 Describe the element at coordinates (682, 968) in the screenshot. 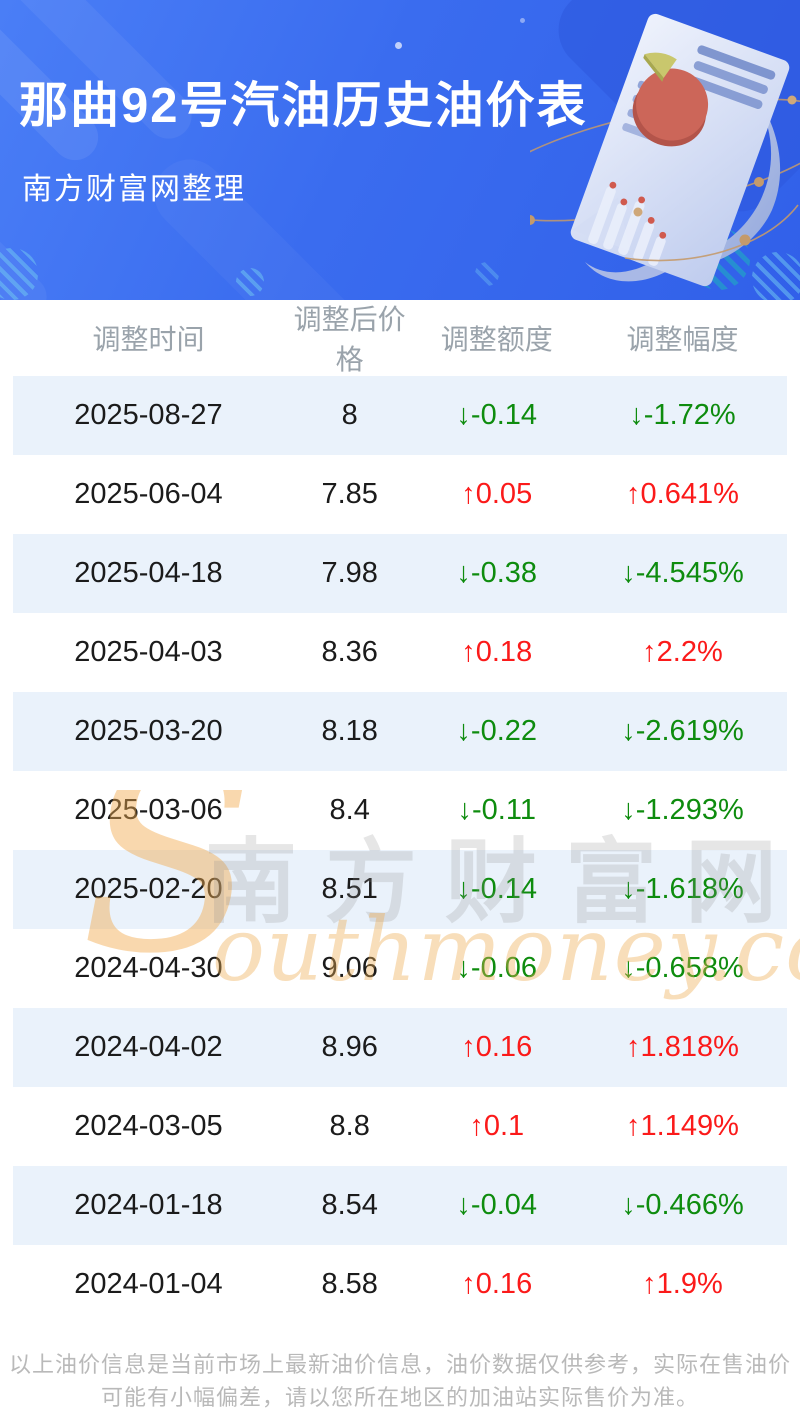

I see `cell-rate: ↓-0.658%` at that location.